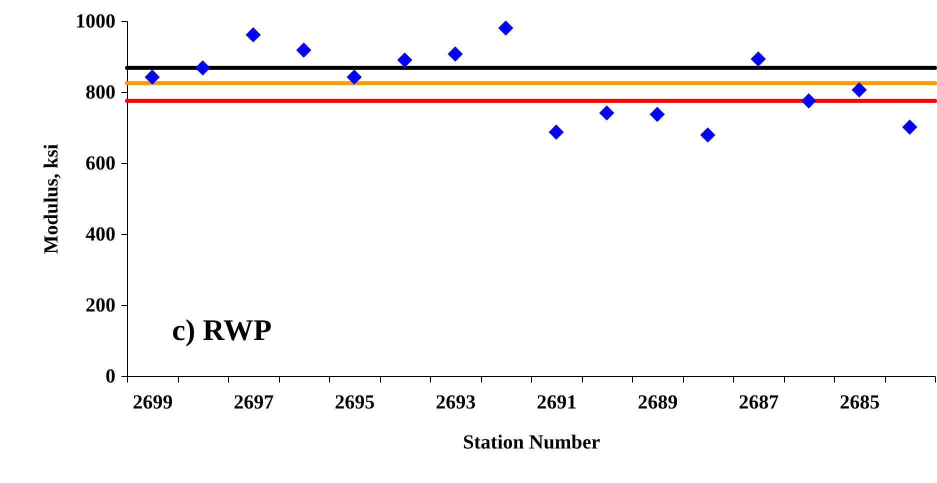  Describe the element at coordinates (96, 21) in the screenshot. I see `y-tick-label: 1000` at that location.